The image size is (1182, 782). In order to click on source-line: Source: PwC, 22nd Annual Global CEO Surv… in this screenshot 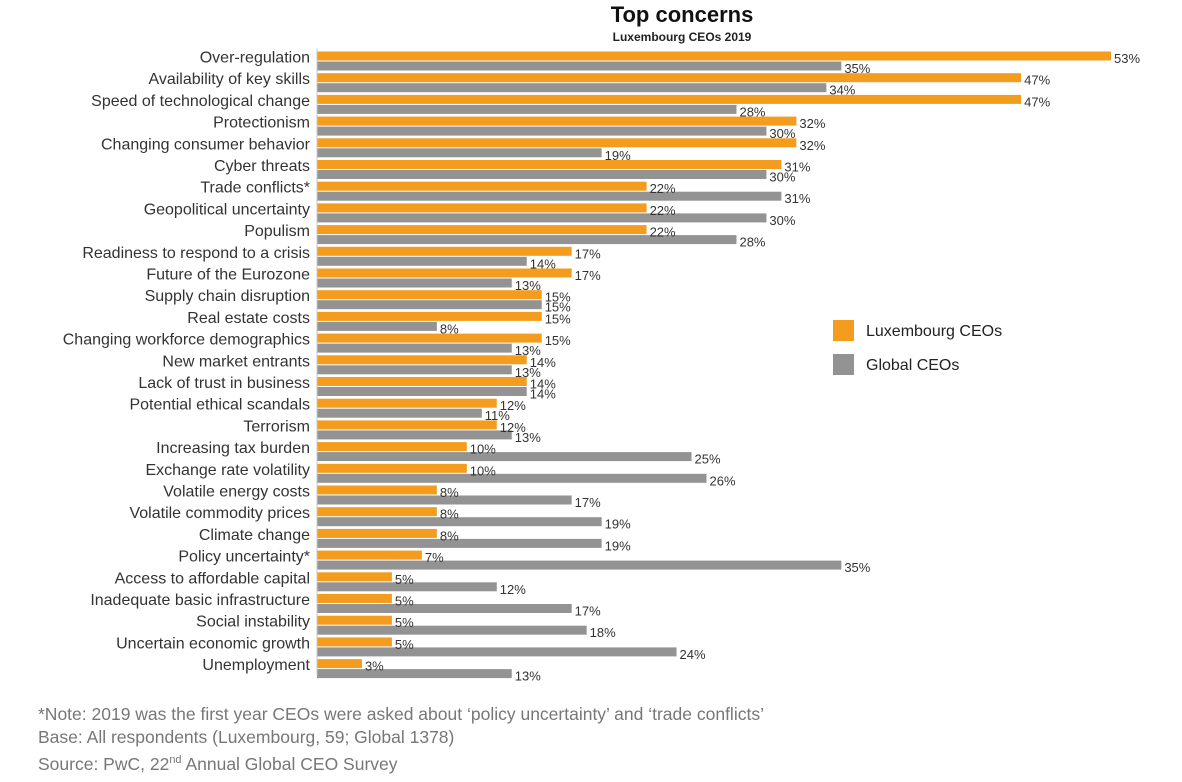, I will do `click(401, 762)`.